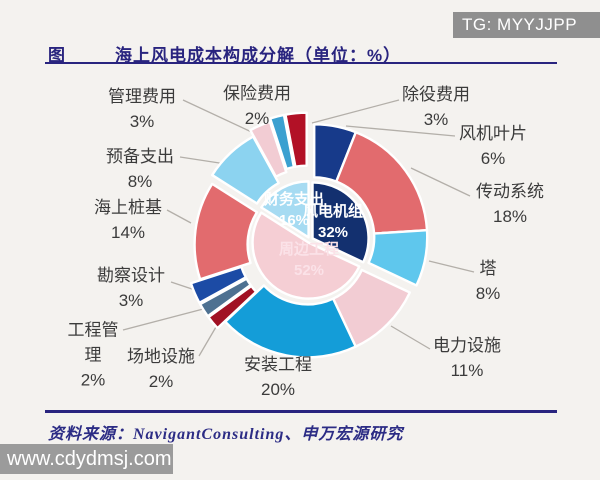 This screenshot has height=480, width=600. I want to click on chart-label-insurance-fee: 保险费用 2%, so click(257, 106).